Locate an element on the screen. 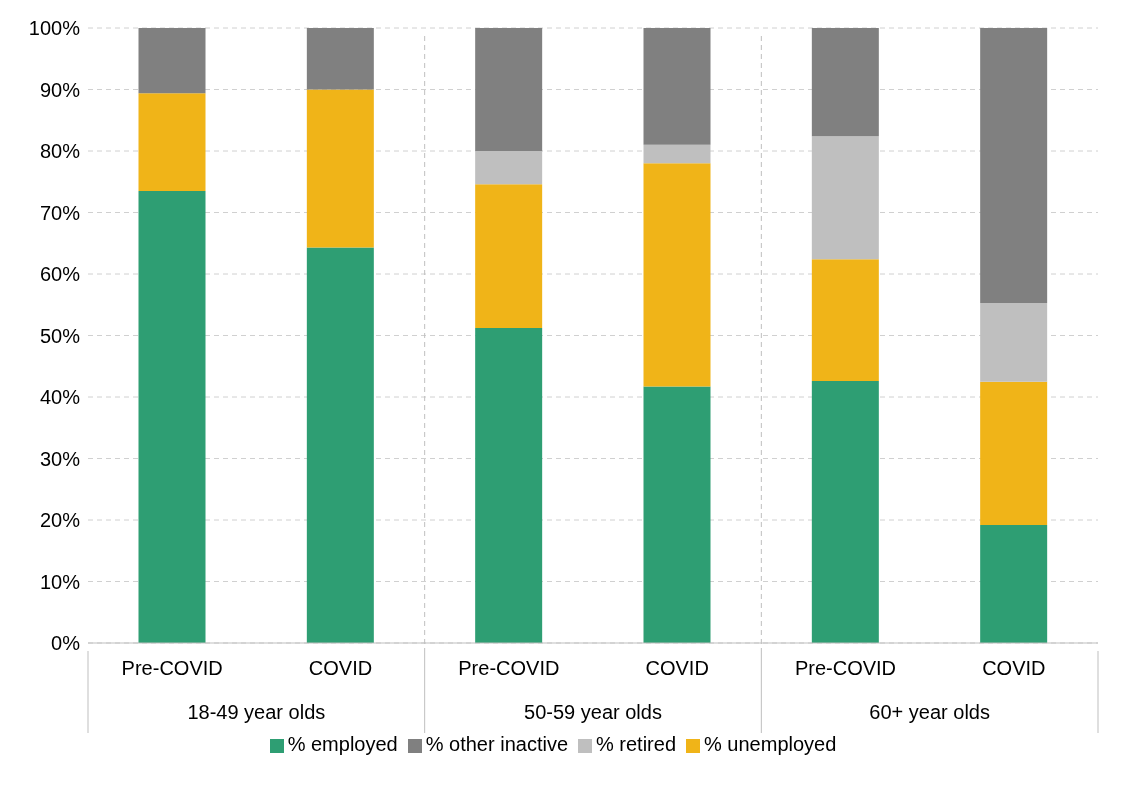 This screenshot has width=1128, height=792. y-tick-label: 50% is located at coordinates (60, 335).